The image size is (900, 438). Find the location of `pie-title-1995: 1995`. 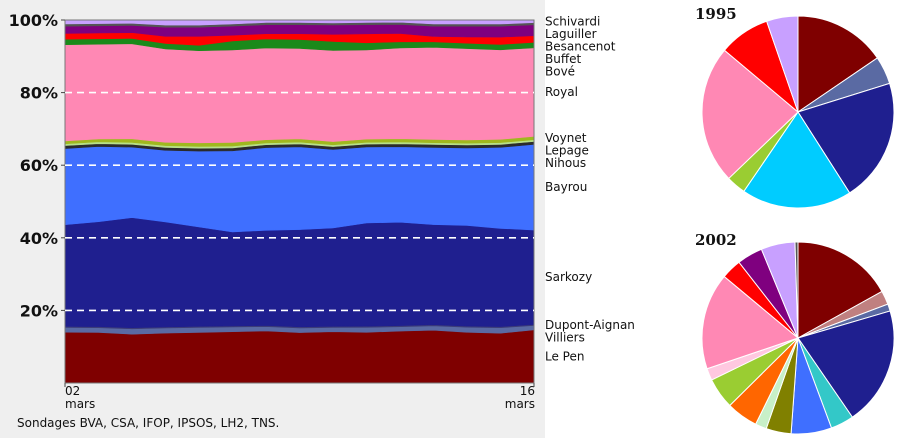

pie-title-1995: 1995 is located at coordinates (716, 14).